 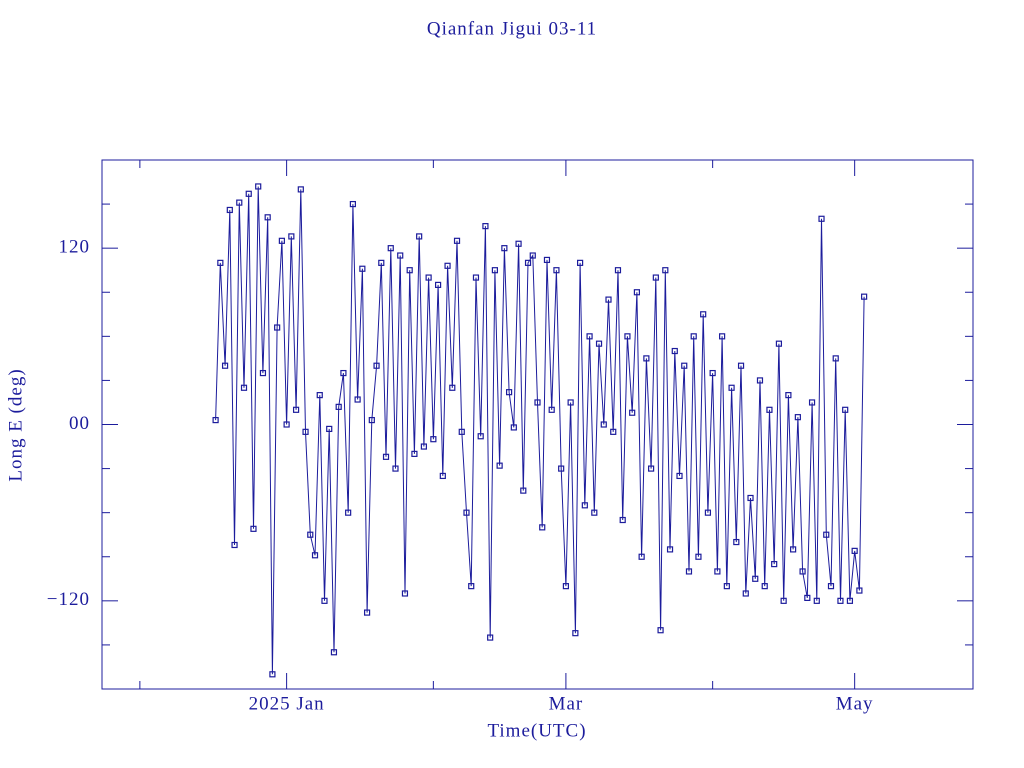 What do you see at coordinates (15, 424) in the screenshot?
I see `y-axis-label: Long E (deg)` at bounding box center [15, 424].